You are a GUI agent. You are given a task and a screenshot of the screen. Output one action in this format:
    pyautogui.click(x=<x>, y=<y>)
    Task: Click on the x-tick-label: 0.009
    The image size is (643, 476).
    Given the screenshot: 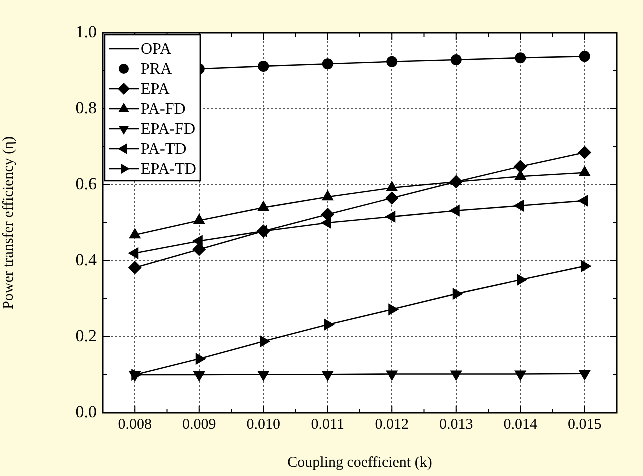 What is the action you would take?
    pyautogui.click(x=199, y=424)
    